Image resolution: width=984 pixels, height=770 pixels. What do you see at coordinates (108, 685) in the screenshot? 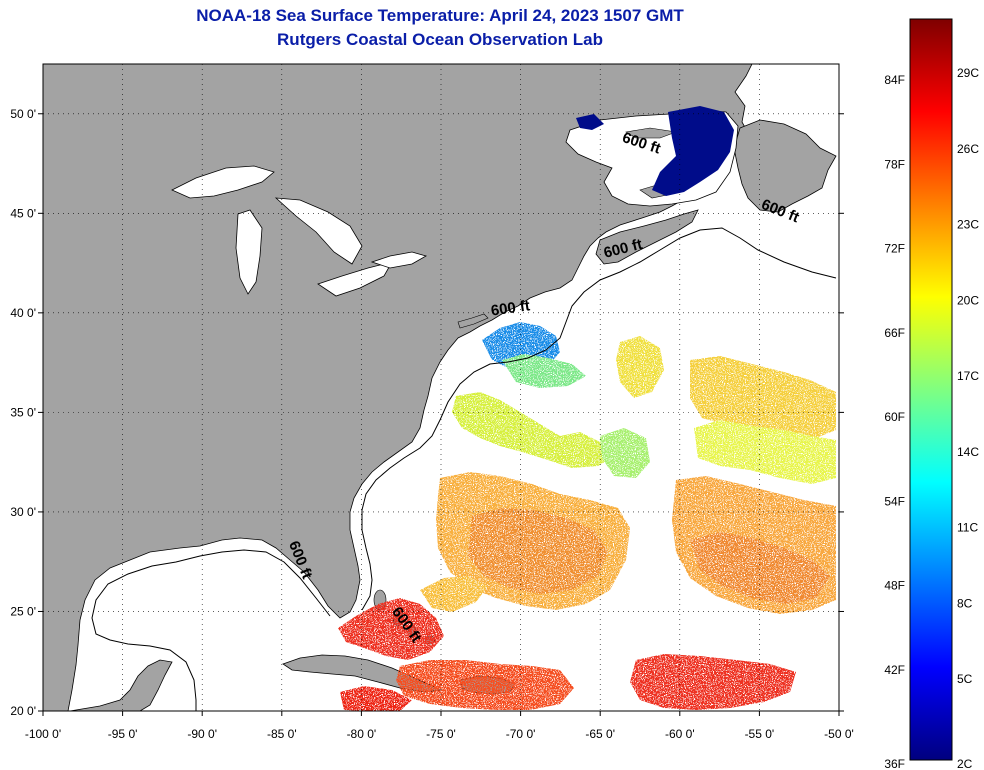
I see `yucatan-land` at bounding box center [108, 685].